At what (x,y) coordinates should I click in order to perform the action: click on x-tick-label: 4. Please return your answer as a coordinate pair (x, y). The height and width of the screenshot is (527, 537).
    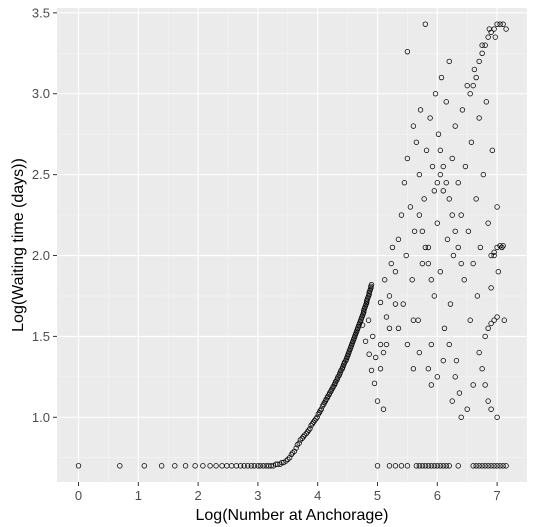
    Looking at the image, I should click on (317, 495).